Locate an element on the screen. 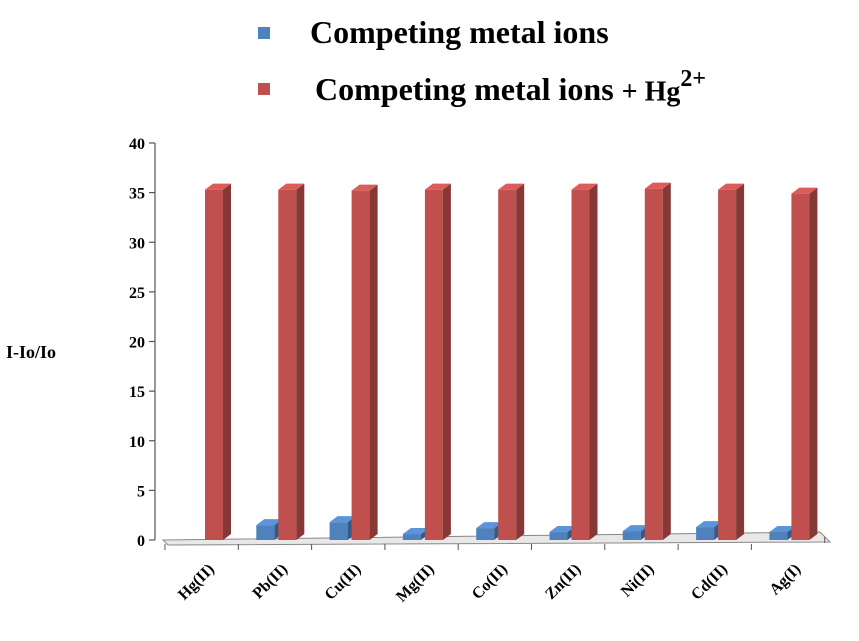 Image resolution: width=859 pixels, height=641 pixels. y-tick-label: 15 is located at coordinates (137, 392).